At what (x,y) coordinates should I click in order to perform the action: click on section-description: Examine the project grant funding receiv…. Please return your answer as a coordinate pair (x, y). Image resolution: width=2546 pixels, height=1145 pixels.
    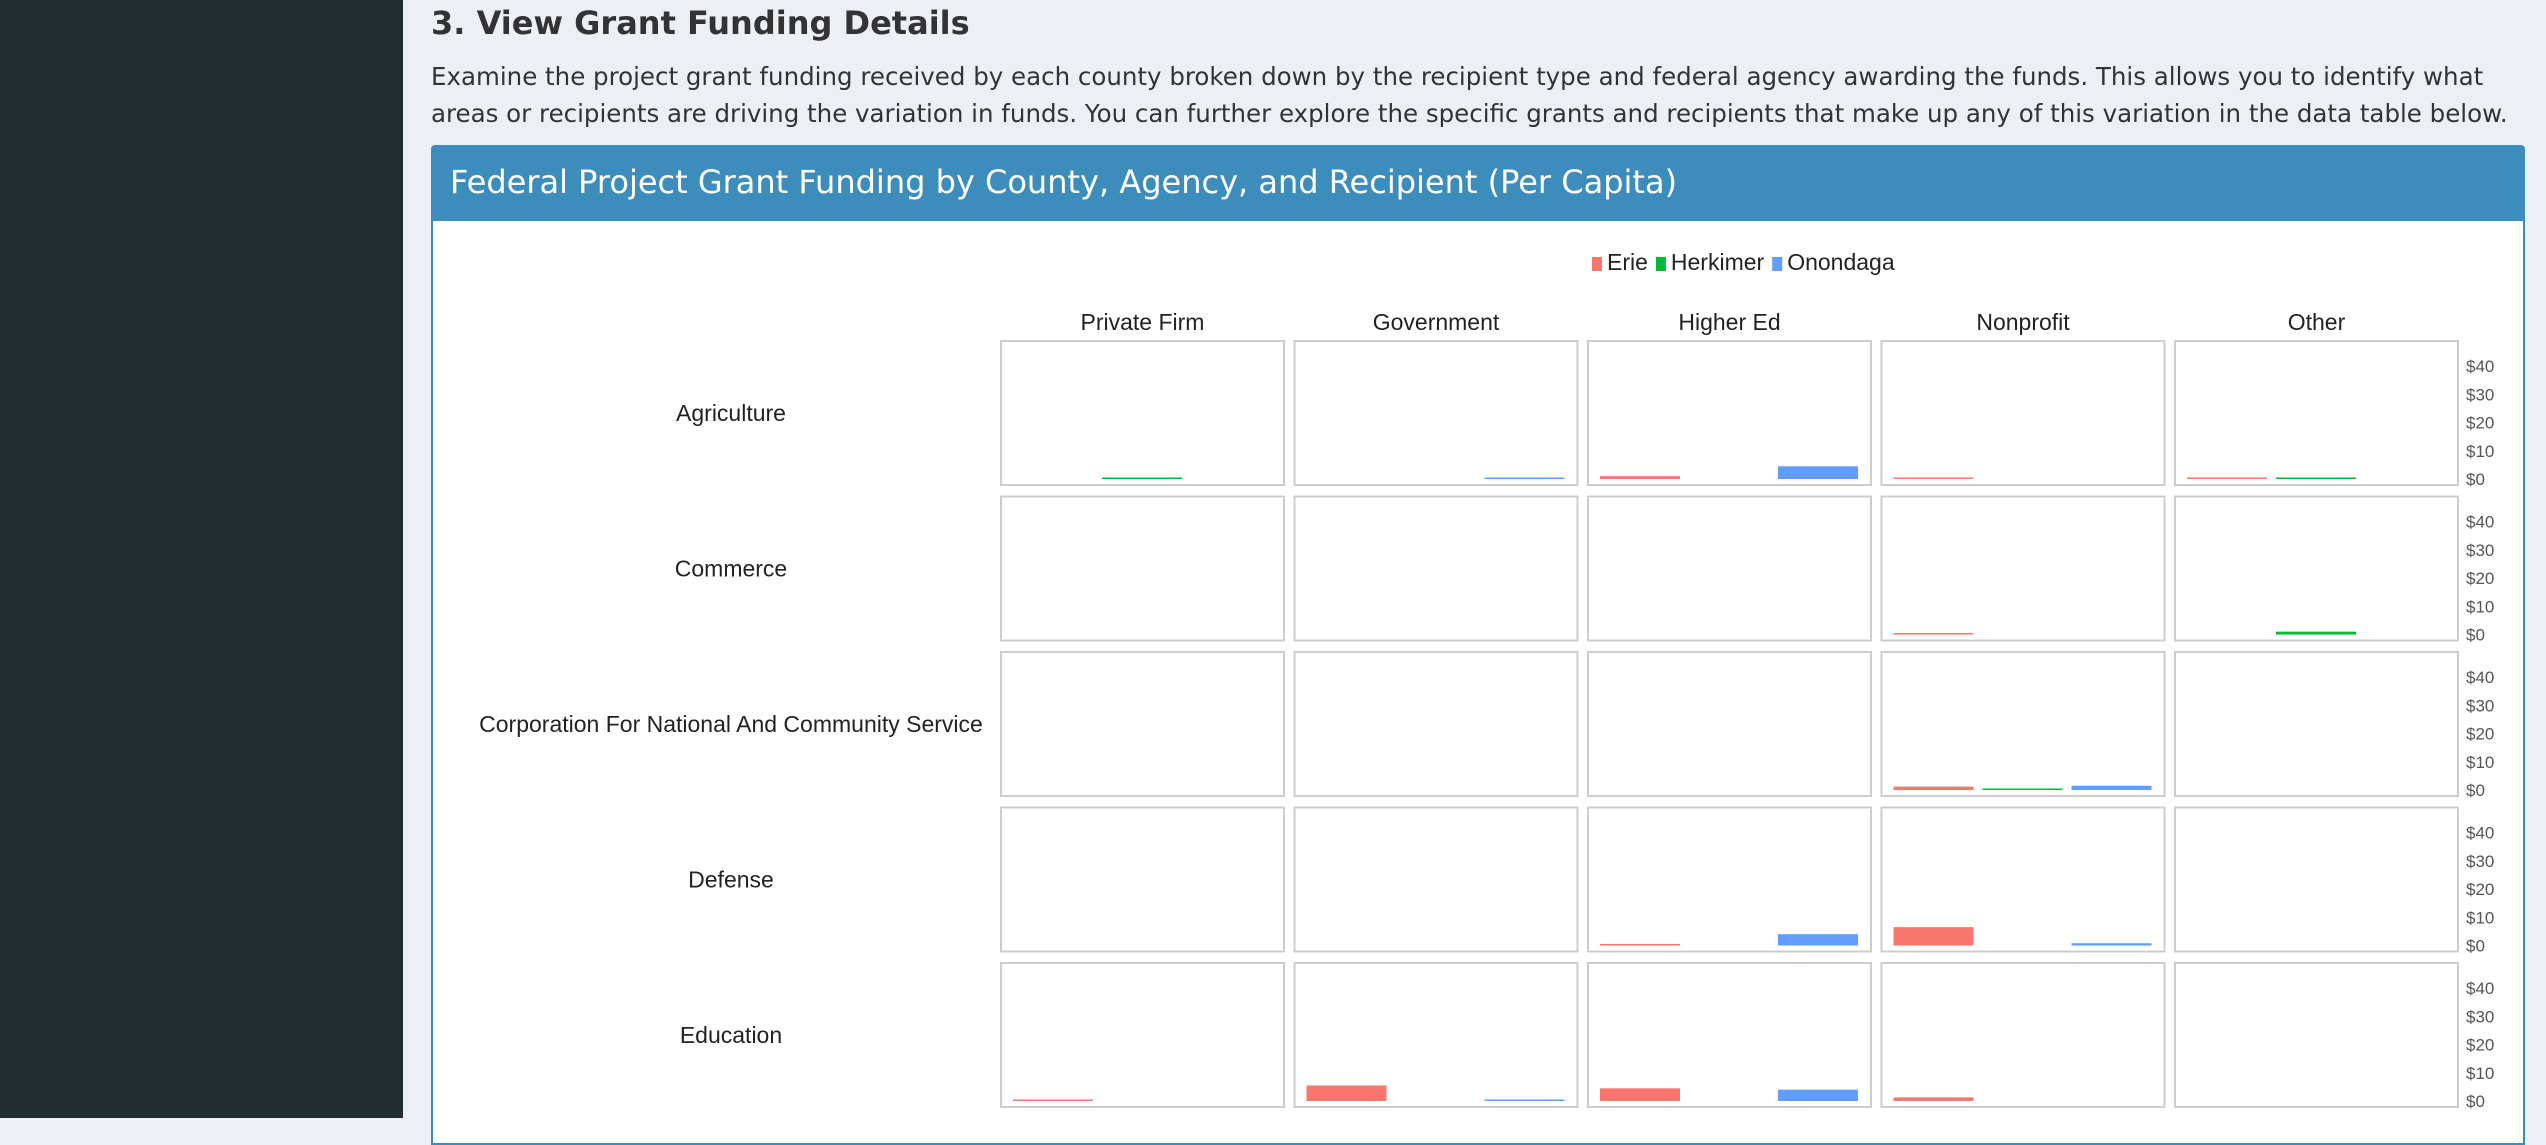
    Looking at the image, I should click on (1469, 95).